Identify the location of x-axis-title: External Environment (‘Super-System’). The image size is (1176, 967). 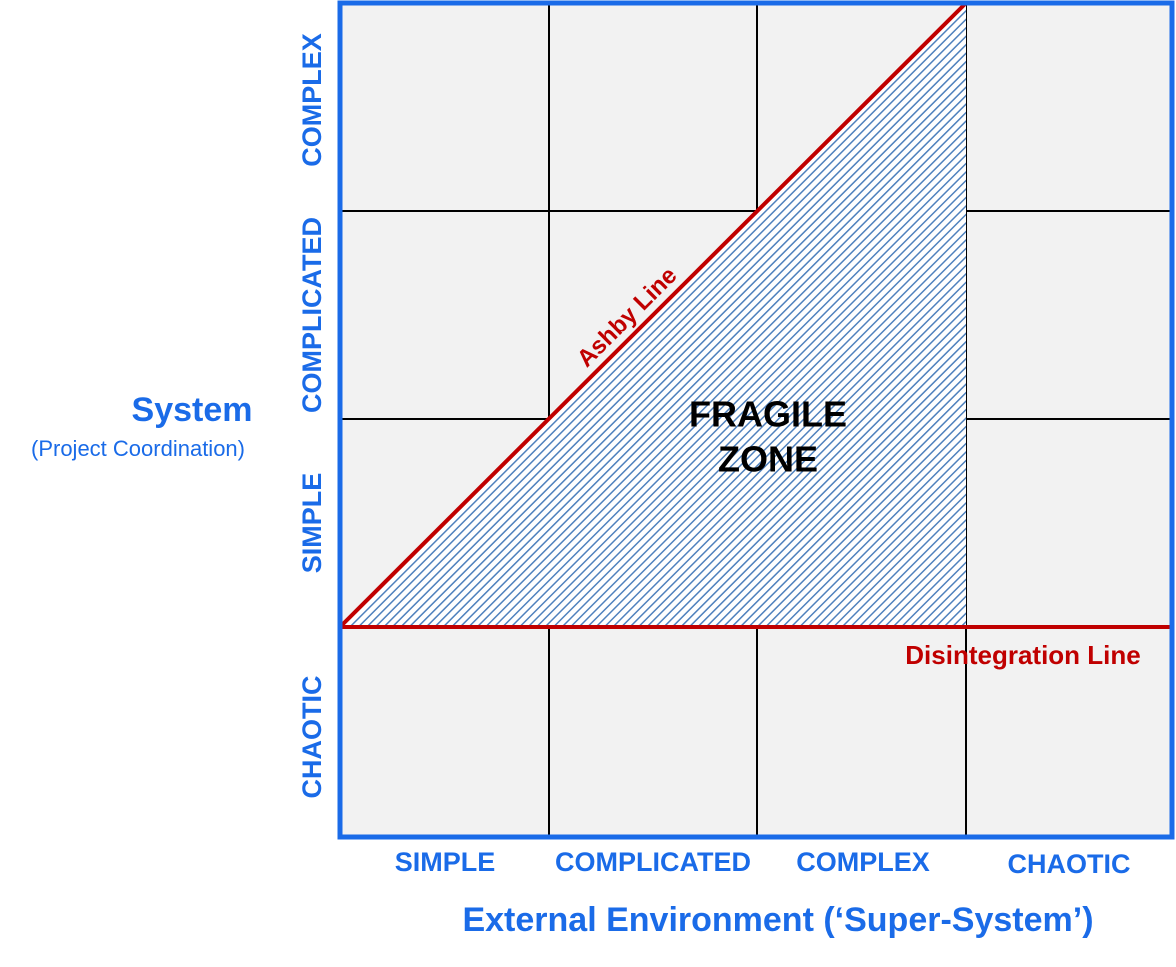
(777, 920).